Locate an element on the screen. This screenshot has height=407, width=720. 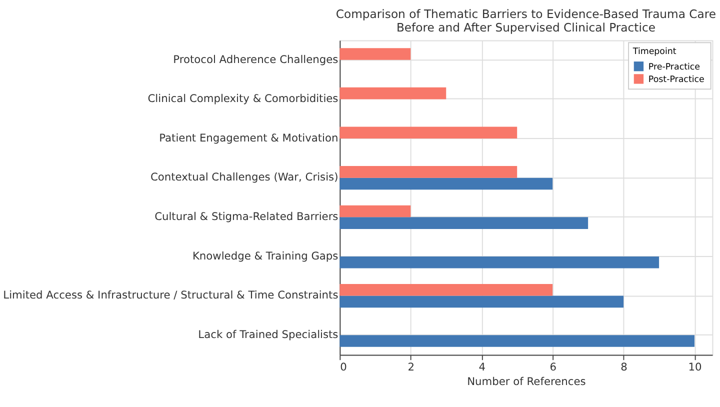
y-tick-label: Contextual Challenges (War, Crisis) is located at coordinates (244, 177).